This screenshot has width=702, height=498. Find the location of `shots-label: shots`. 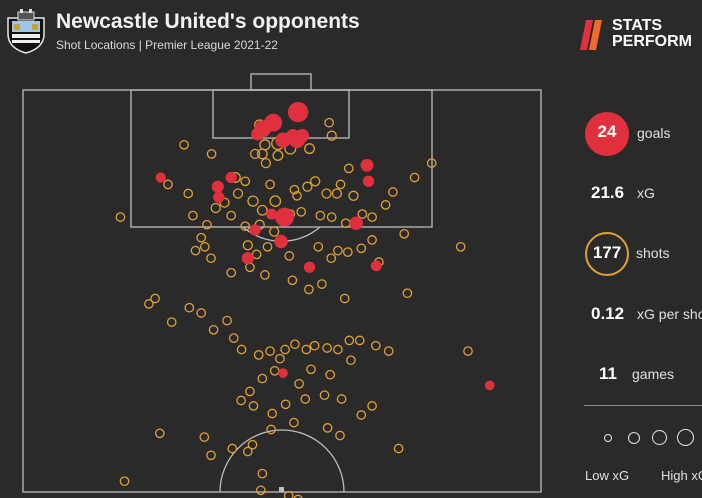

shots-label: shots is located at coordinates (653, 253).